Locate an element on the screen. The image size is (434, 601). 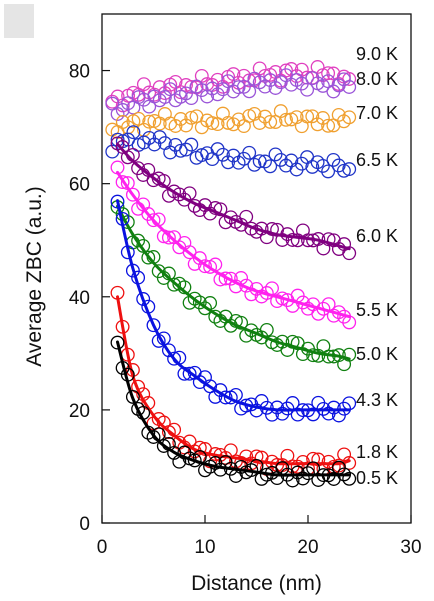
series-6-5-k is located at coordinates (231, 152).